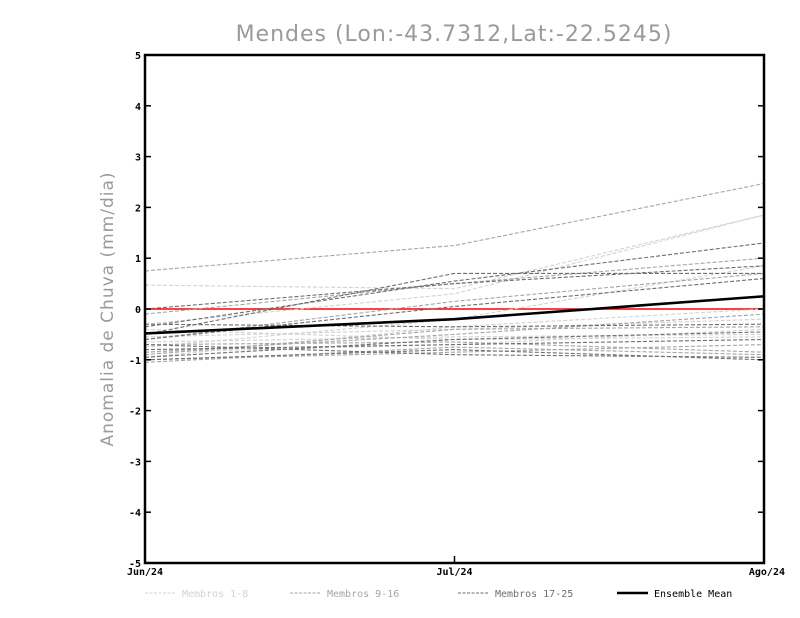  I want to click on y-tick-label: -5, so click(135, 564).